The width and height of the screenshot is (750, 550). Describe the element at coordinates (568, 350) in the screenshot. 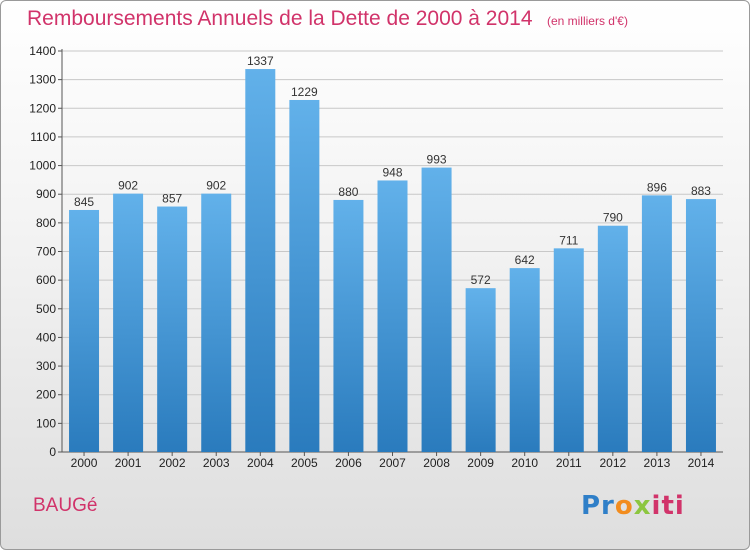

I see `bar-2011` at that location.